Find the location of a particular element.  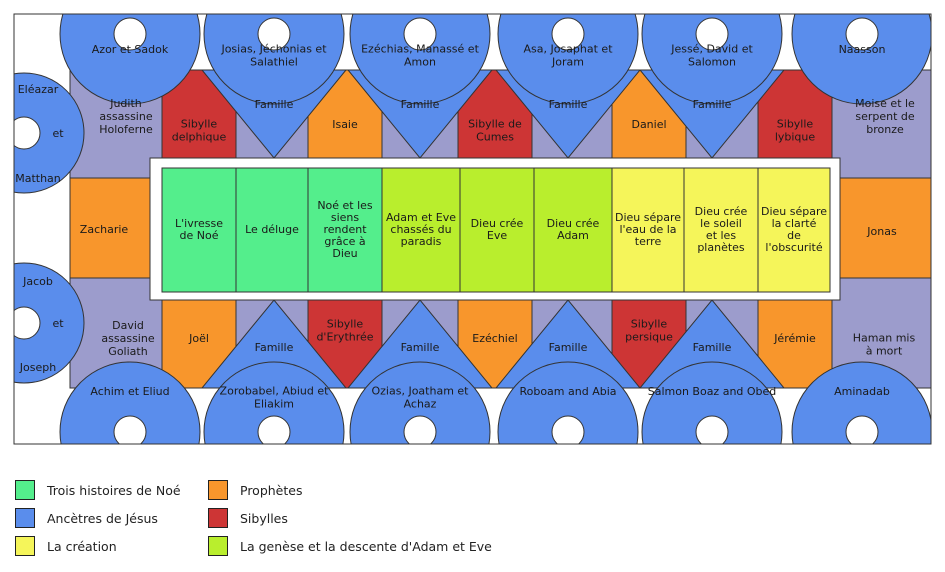

panel-label: Noé et les siens rendent grâce à Dieu is located at coordinates (345, 229).